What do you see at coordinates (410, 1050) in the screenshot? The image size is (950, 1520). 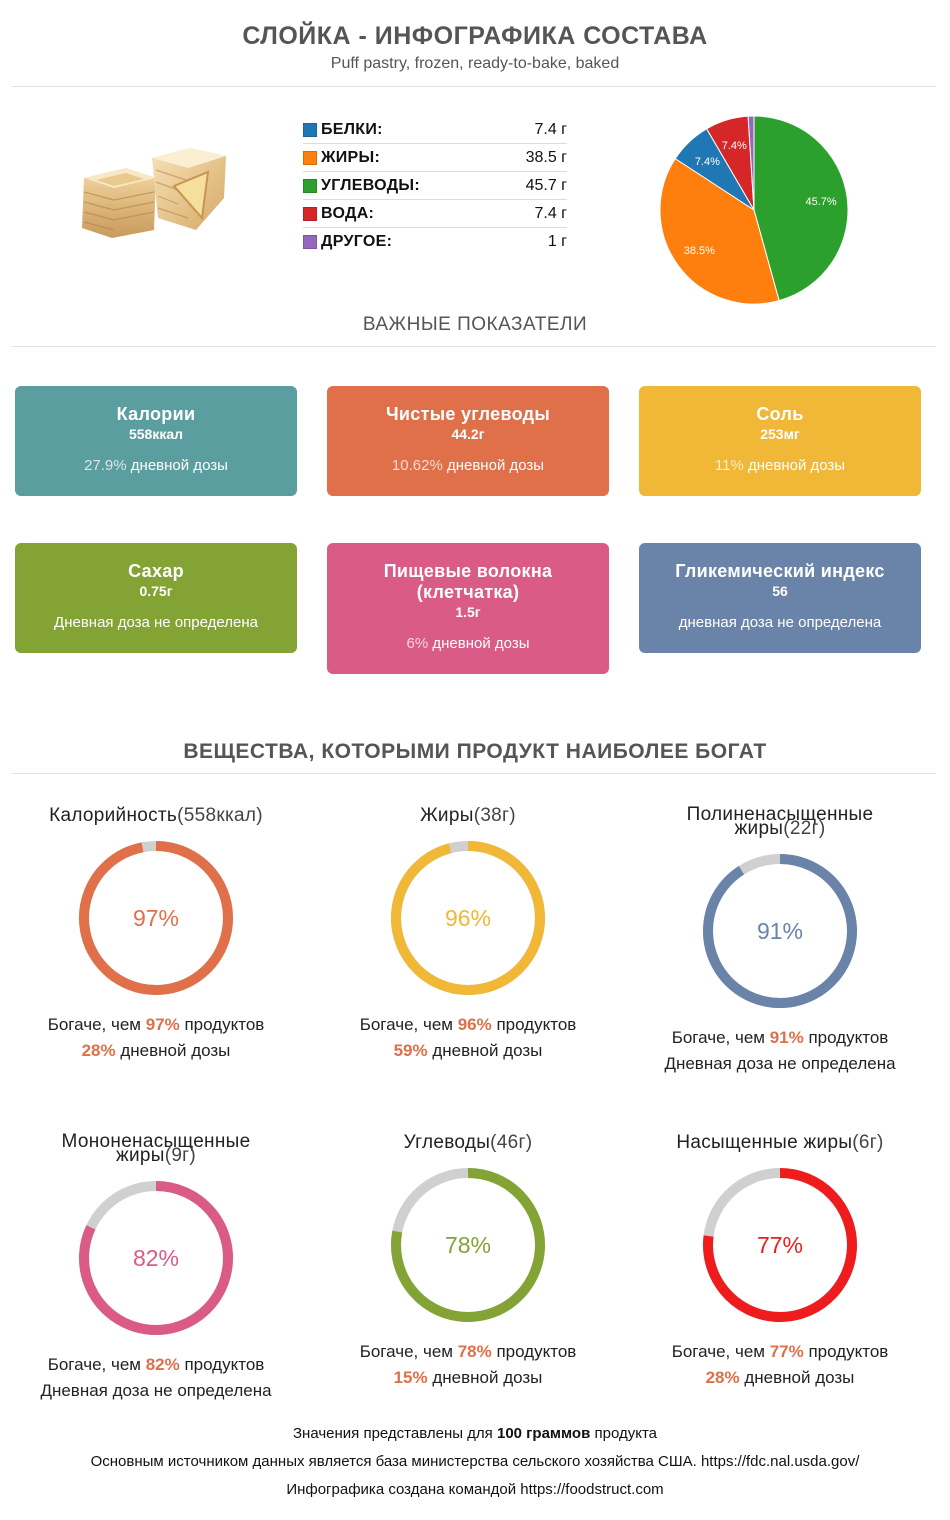 I see `ring-dv-percent: 59%` at bounding box center [410, 1050].